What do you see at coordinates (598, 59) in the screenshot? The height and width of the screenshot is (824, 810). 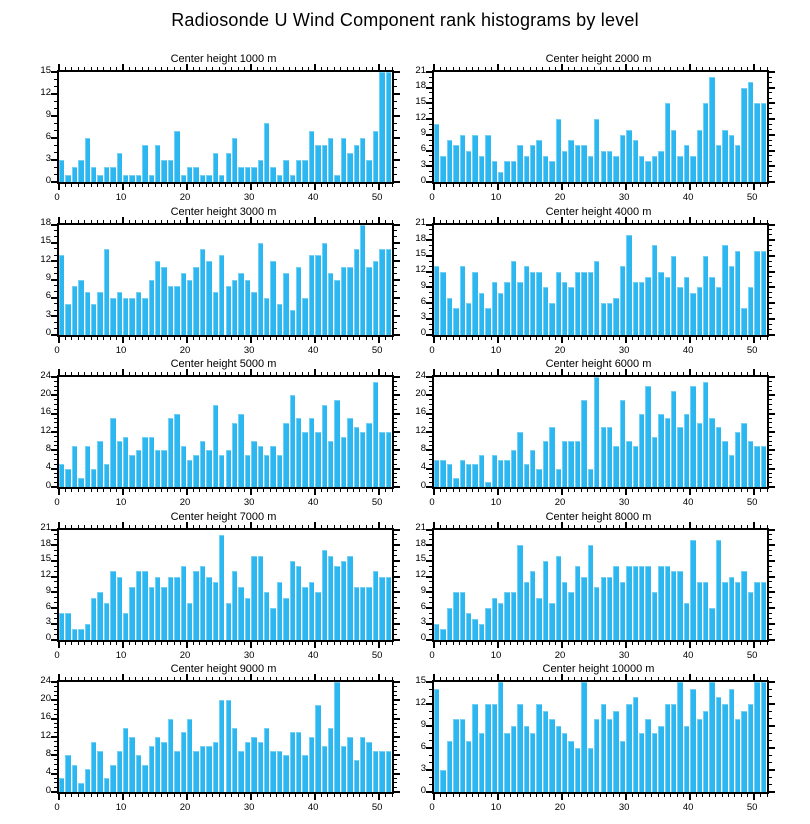 I see `subplot-title: Center height 2000 m` at bounding box center [598, 59].